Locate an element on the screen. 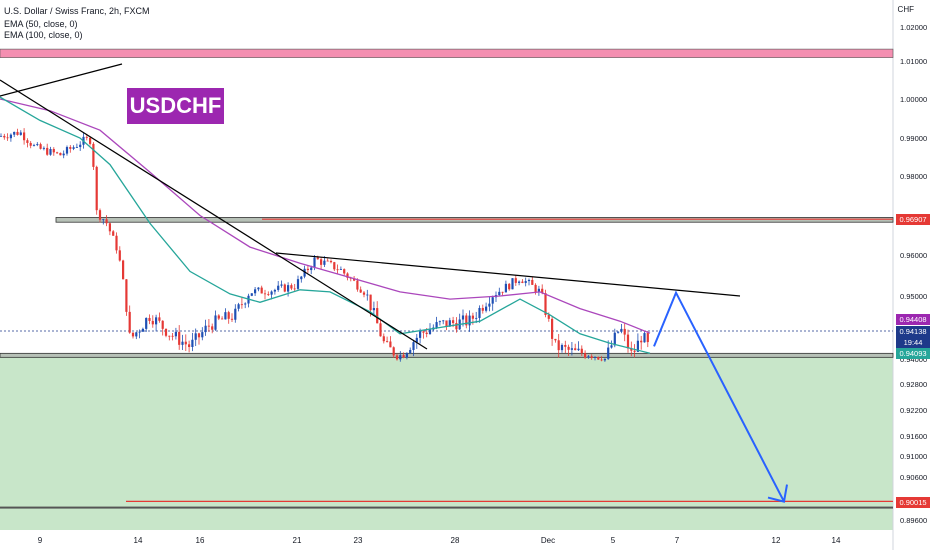 This screenshot has width=932, height=550. resistance-price-tag: 0.96907 is located at coordinates (913, 219).